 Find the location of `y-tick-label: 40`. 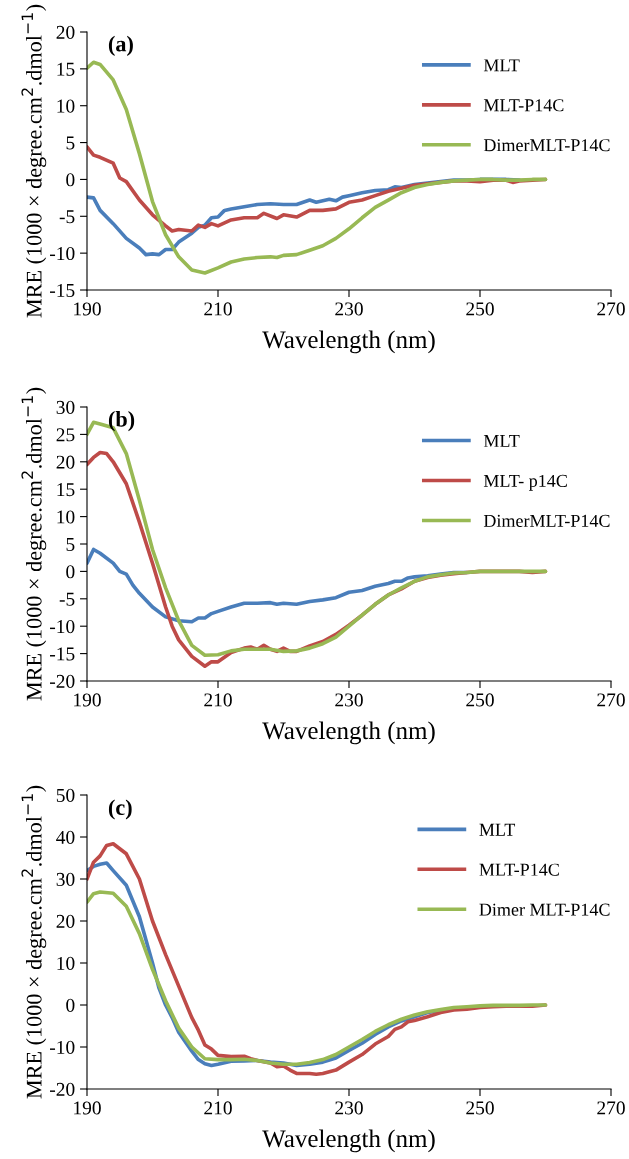

y-tick-label: 40 is located at coordinates (65, 837).